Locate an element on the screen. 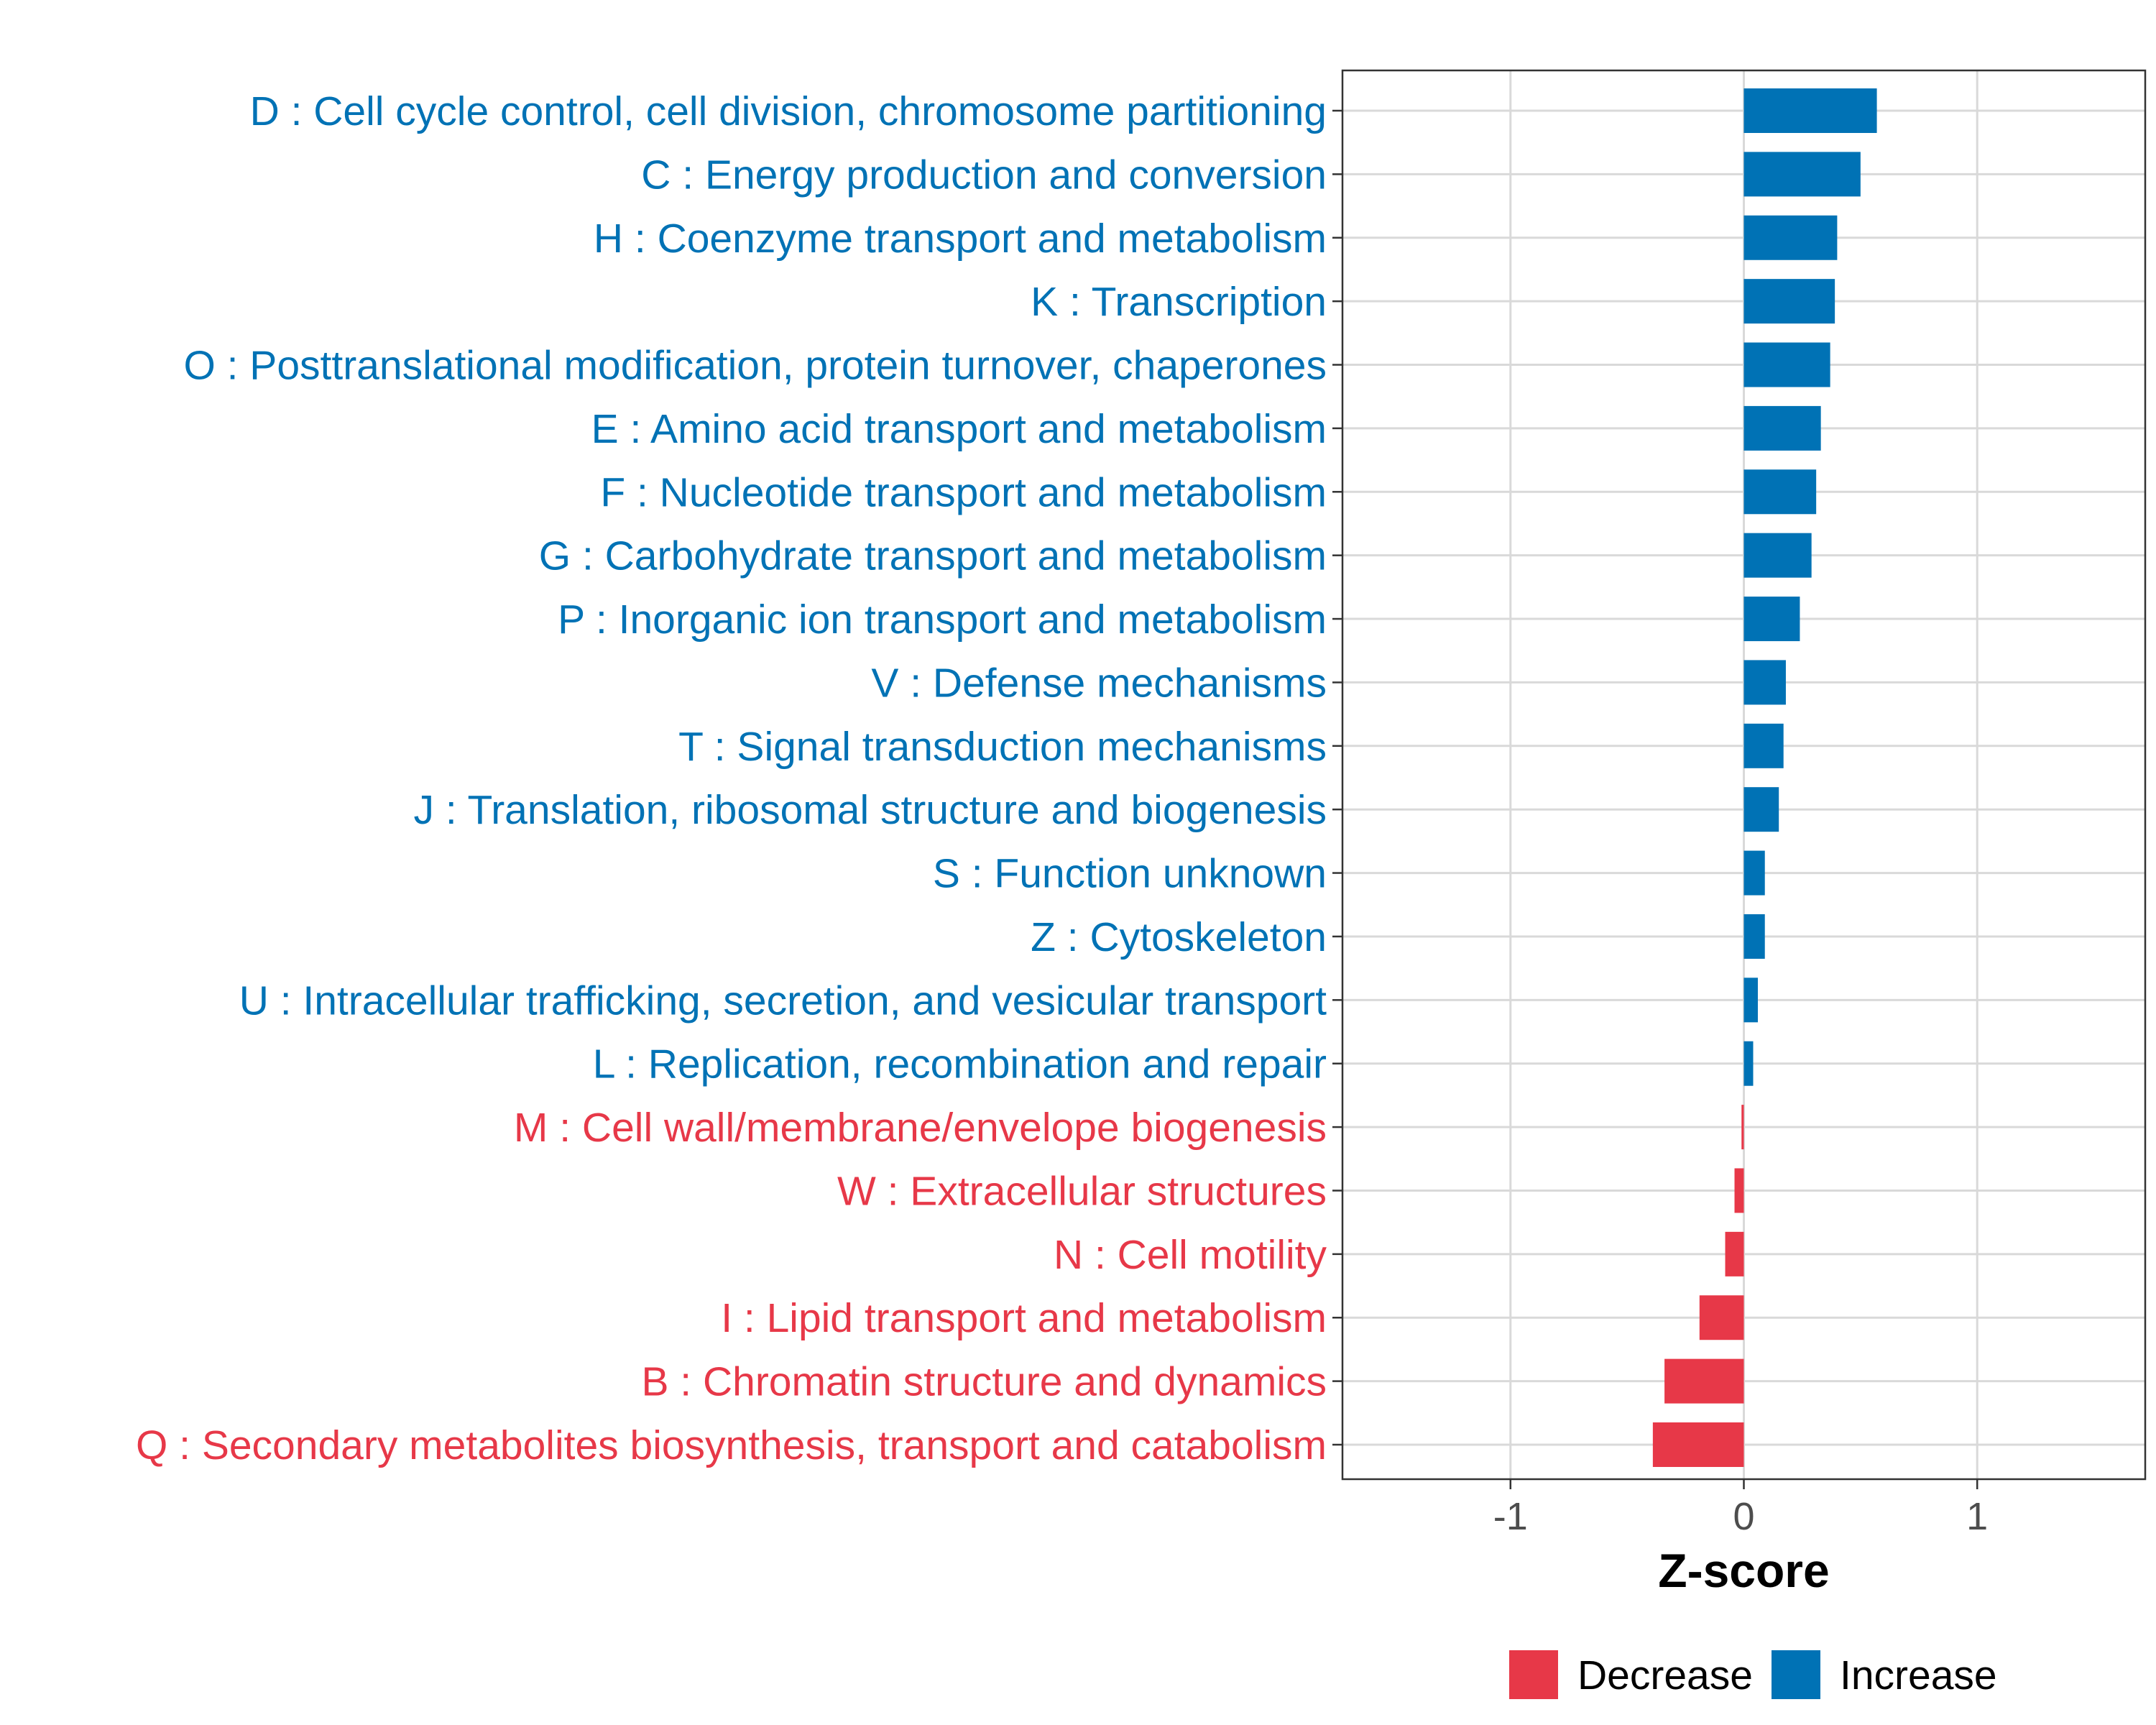  legend-key-decrease is located at coordinates (1533, 1674).